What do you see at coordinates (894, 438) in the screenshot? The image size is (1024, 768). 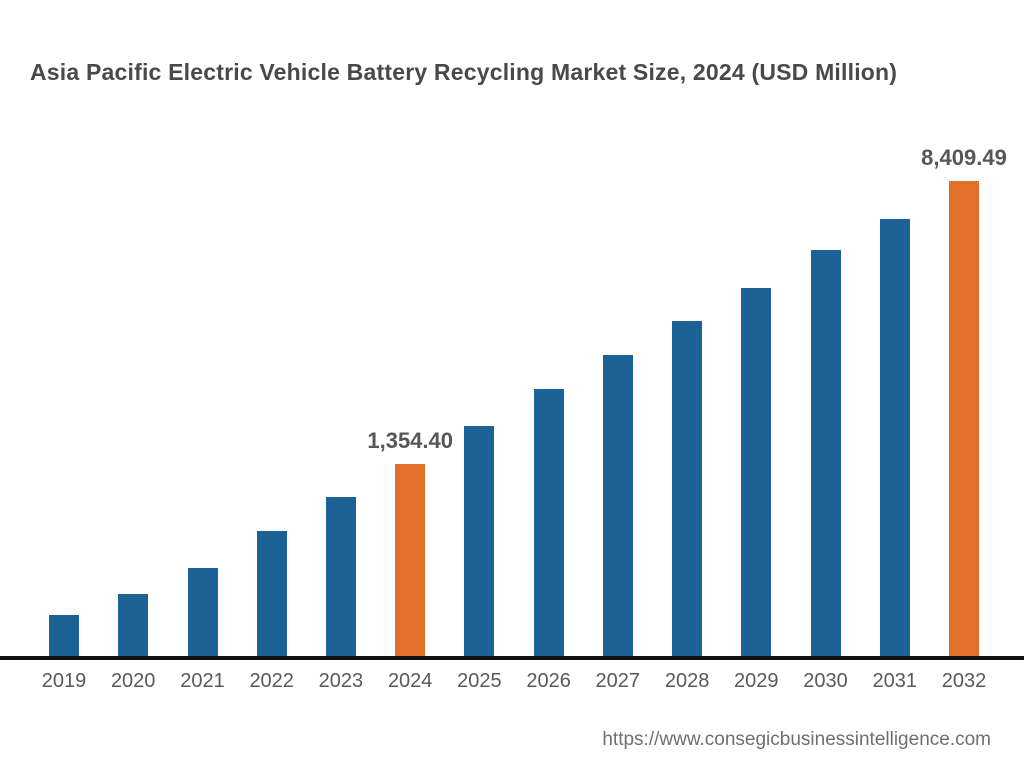 I see `bar-2031` at bounding box center [894, 438].